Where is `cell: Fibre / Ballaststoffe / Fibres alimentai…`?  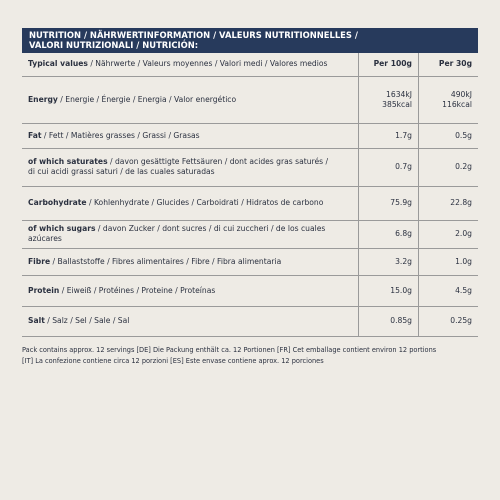
cell: Fibre / Ballaststoffe / Fibres alimentai… is located at coordinates (190, 262).